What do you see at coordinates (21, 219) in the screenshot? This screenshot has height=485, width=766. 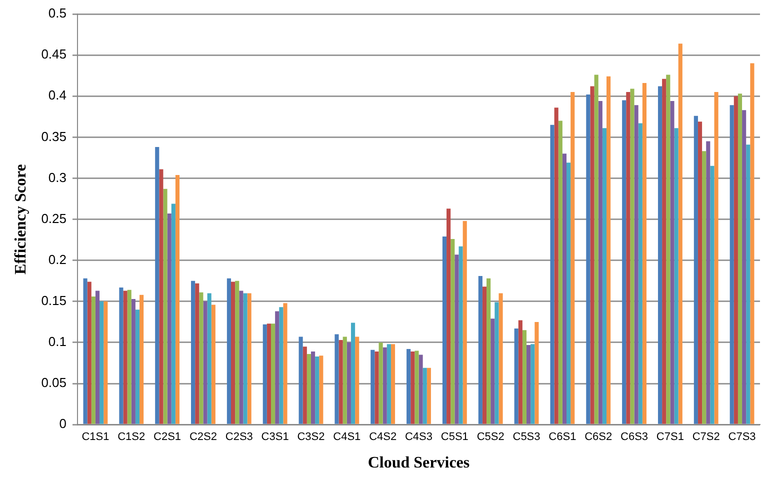 I see `y-axis-title: Efficiency Score` at bounding box center [21, 219].